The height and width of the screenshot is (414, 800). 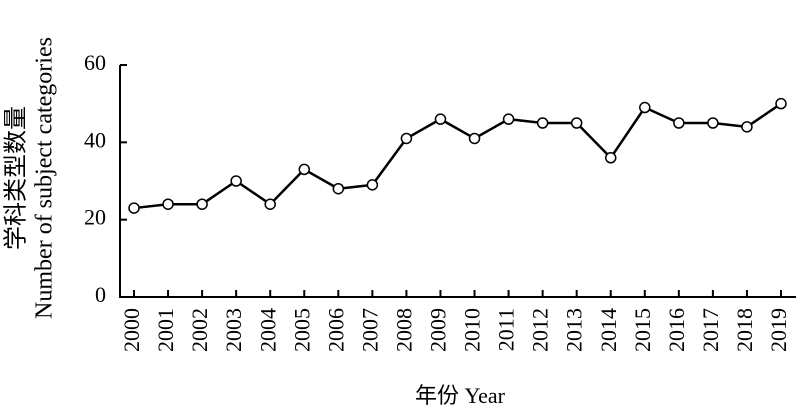 What do you see at coordinates (233, 330) in the screenshot?
I see `x-tick-label: 2003` at bounding box center [233, 330].